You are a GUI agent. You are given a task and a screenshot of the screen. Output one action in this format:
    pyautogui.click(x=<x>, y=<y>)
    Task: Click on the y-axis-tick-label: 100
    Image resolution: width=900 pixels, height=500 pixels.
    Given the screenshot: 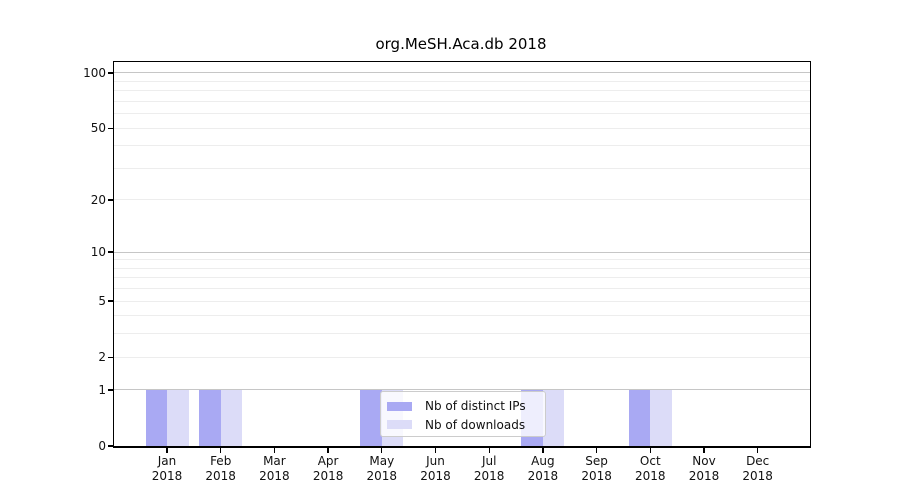 What is the action you would take?
    pyautogui.click(x=94, y=73)
    